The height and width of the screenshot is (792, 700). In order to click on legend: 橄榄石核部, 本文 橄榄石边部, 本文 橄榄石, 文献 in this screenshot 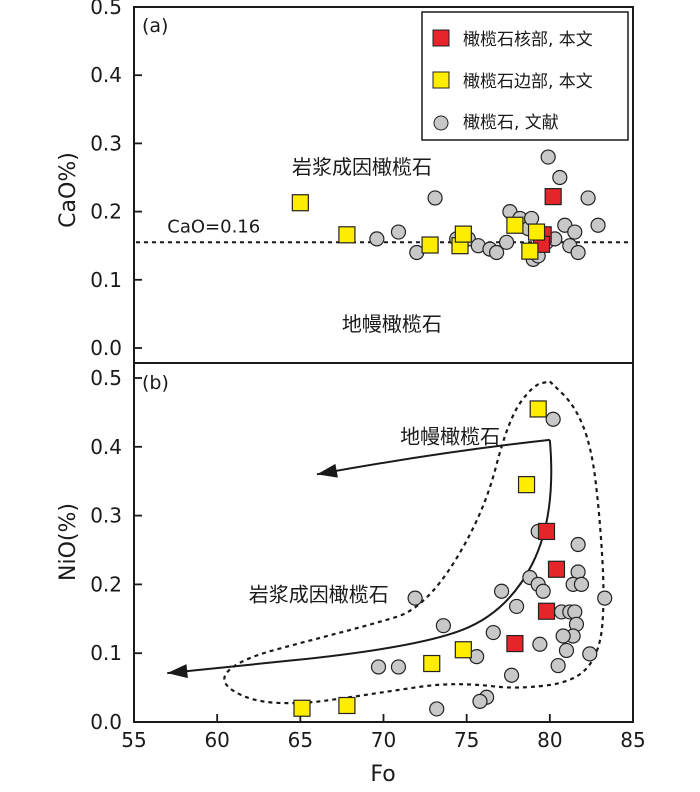, I will do `click(525, 76)`.